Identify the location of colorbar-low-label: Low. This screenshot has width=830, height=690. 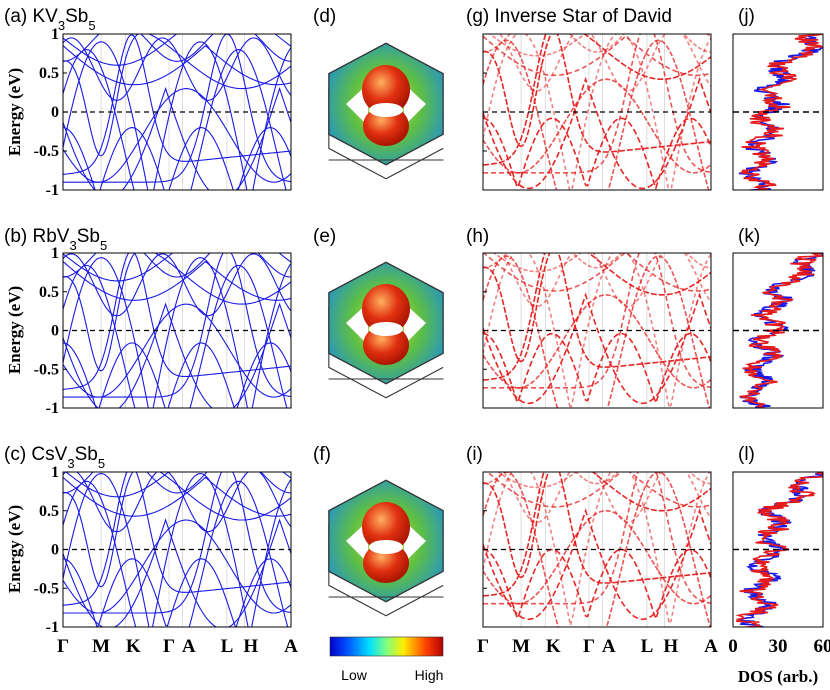
(354, 675).